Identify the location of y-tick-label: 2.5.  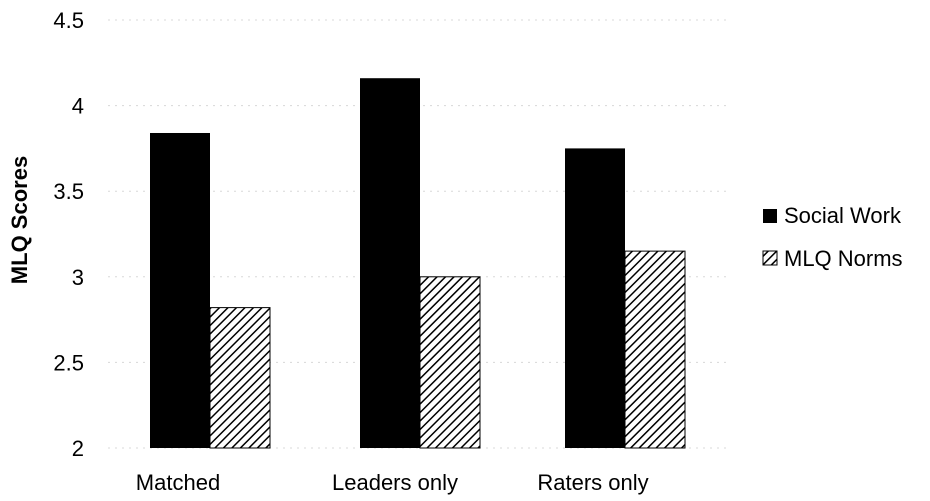
(68, 362).